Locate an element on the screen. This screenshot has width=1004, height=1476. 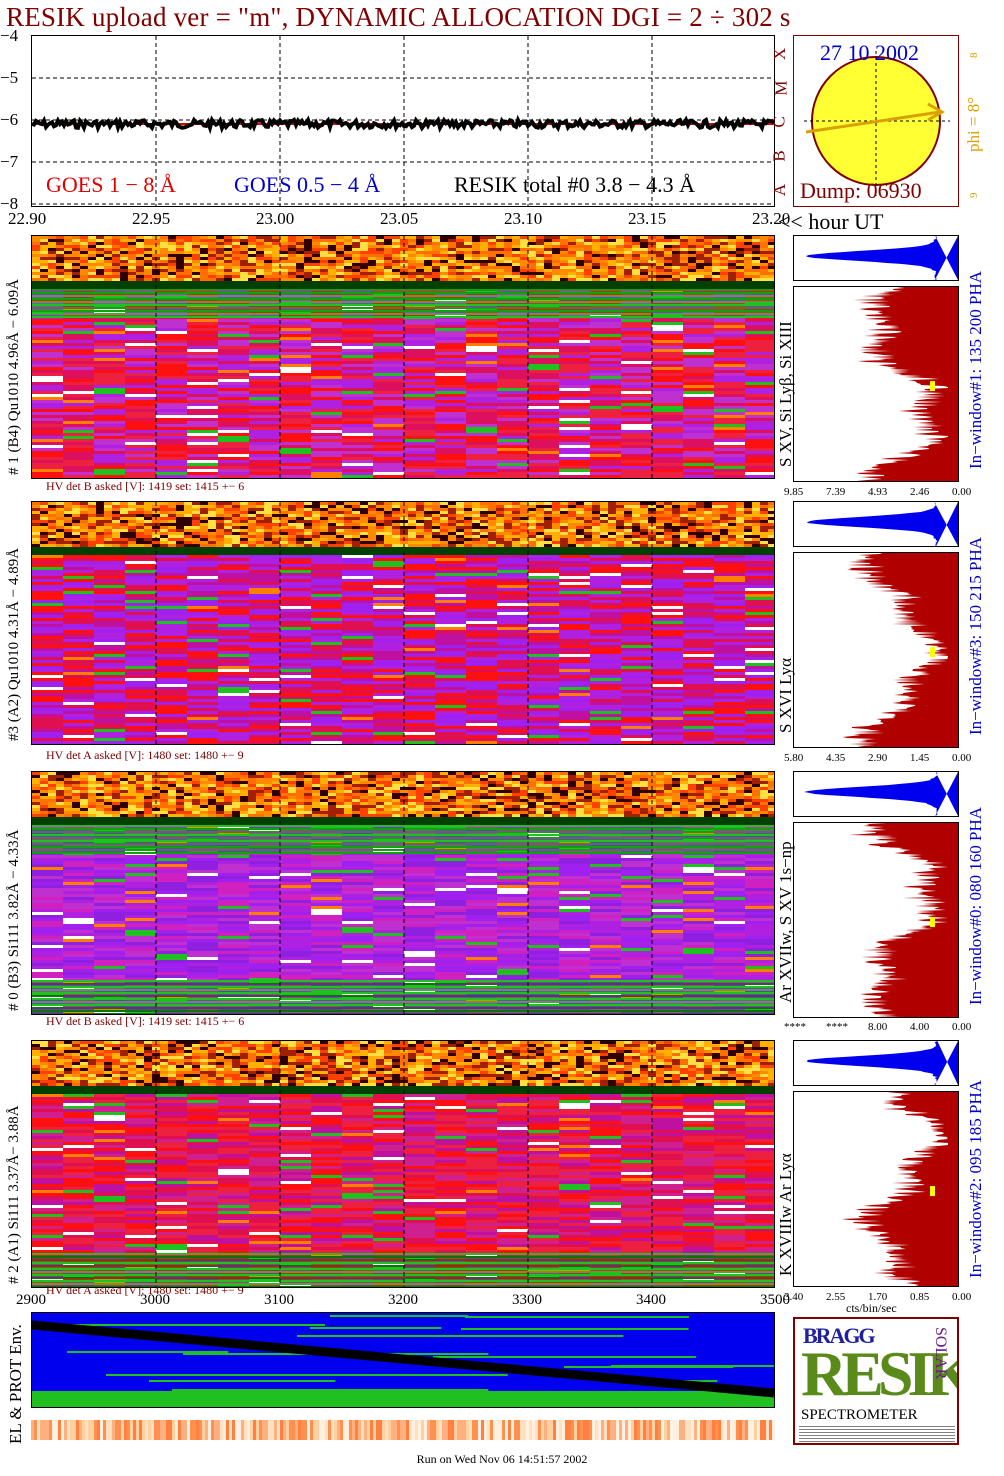
y-tick-label: −4 is located at coordinates (9, 35).